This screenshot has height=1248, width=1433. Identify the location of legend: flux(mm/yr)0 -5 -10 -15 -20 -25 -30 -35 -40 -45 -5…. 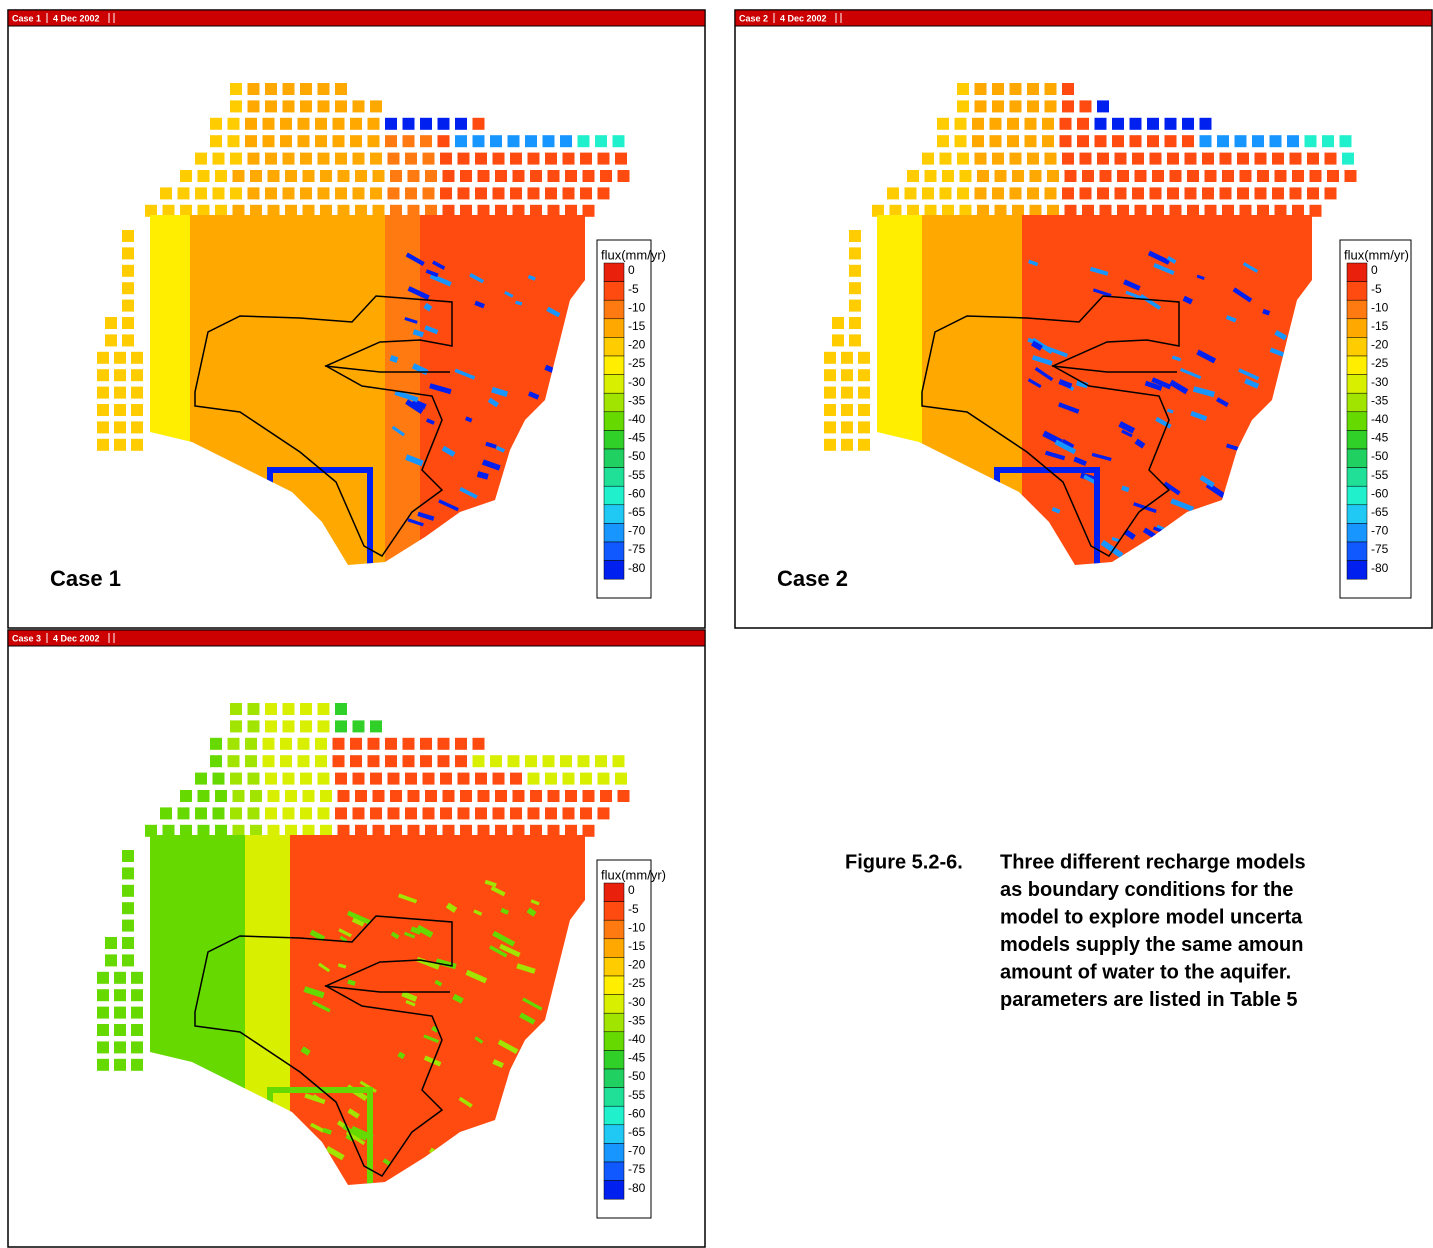
(1375, 419).